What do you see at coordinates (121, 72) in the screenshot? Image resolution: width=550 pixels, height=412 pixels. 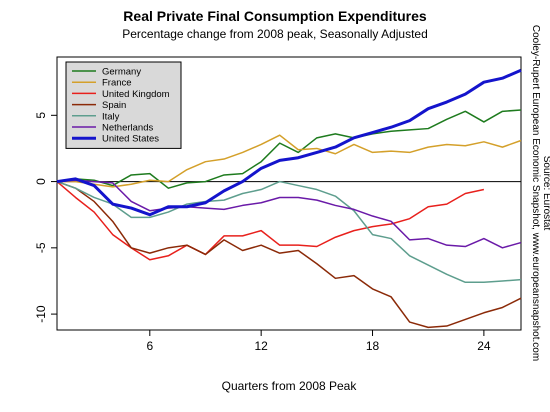 I see `legend-label: Germany` at bounding box center [121, 72].